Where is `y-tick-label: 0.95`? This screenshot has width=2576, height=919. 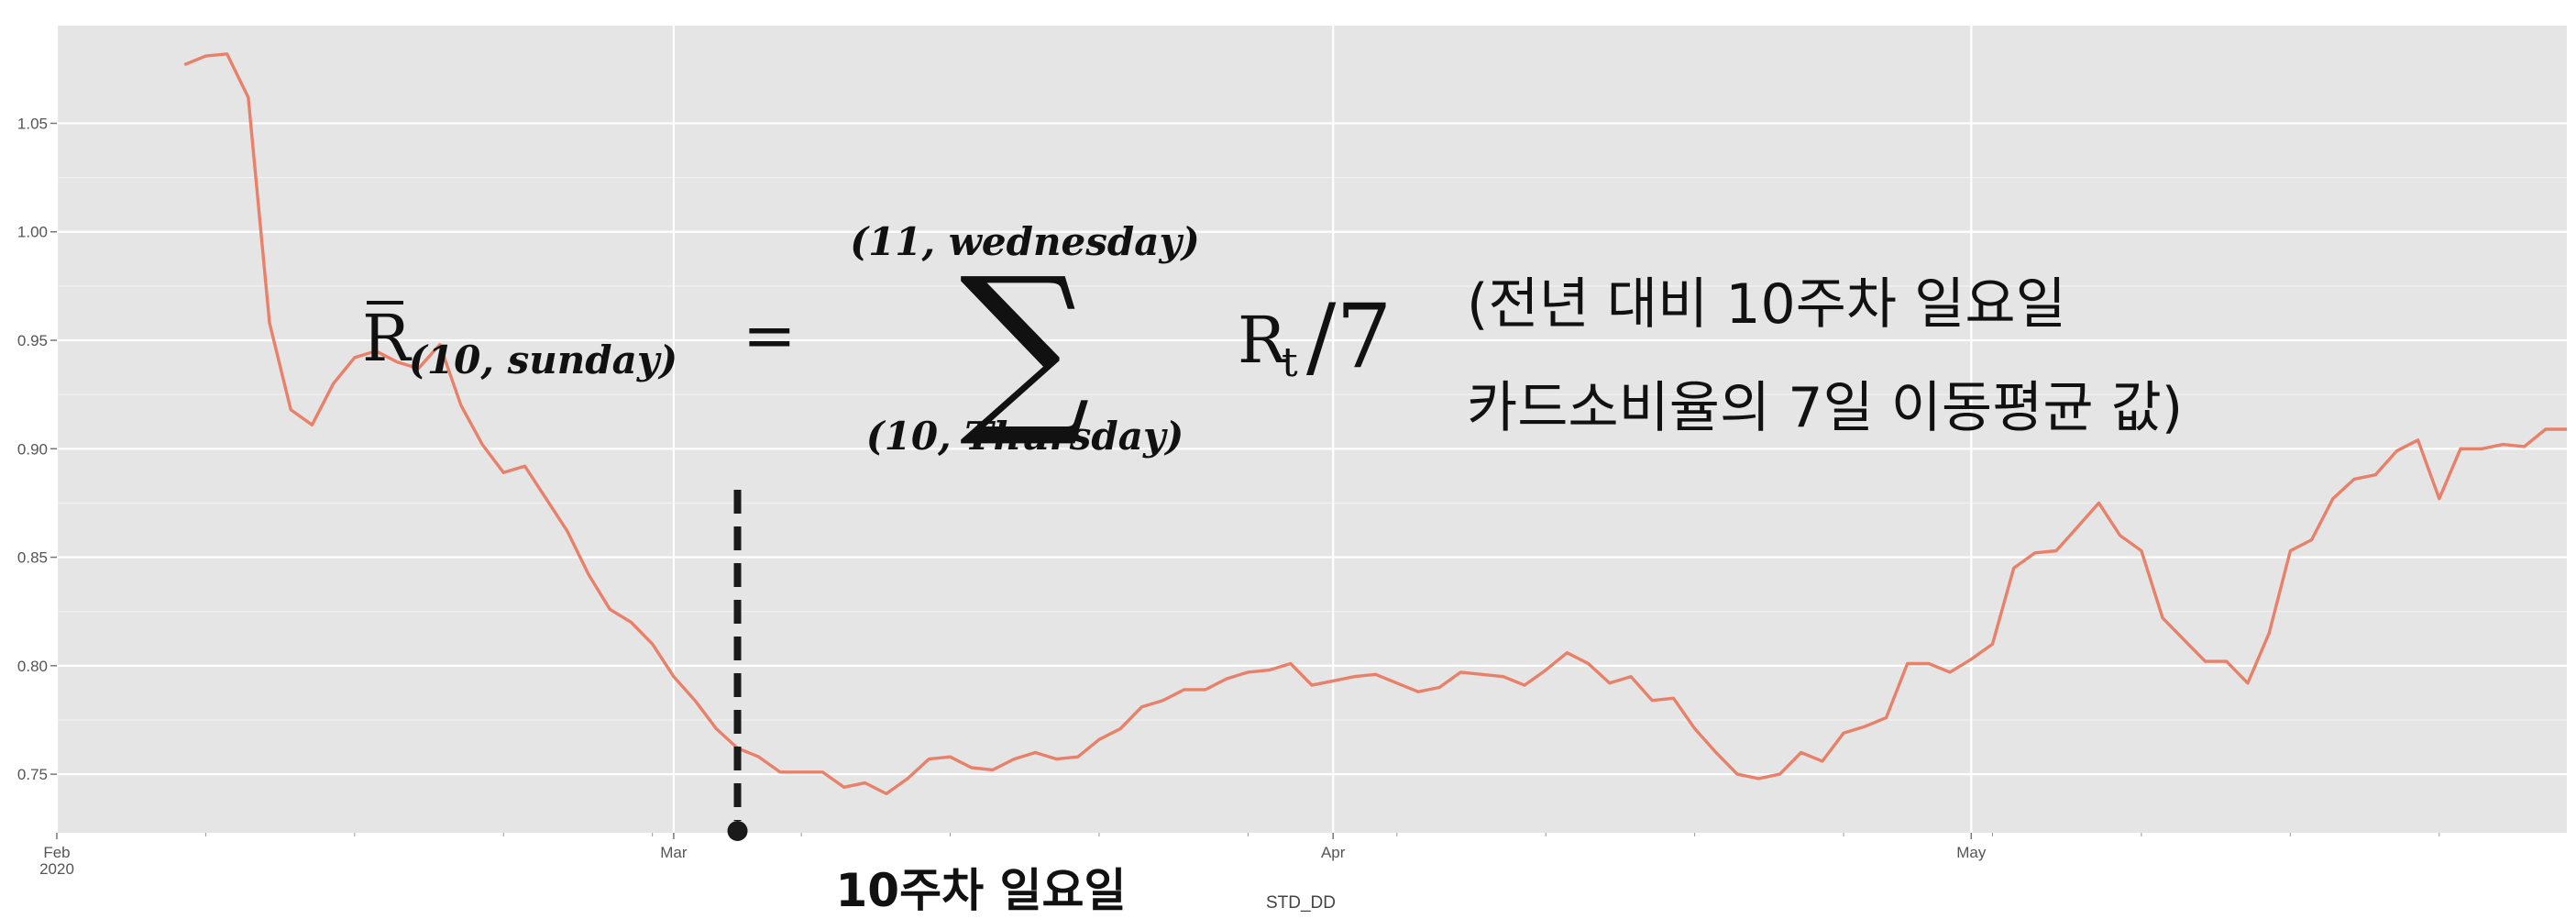
y-tick-label: 0.95 is located at coordinates (32, 340).